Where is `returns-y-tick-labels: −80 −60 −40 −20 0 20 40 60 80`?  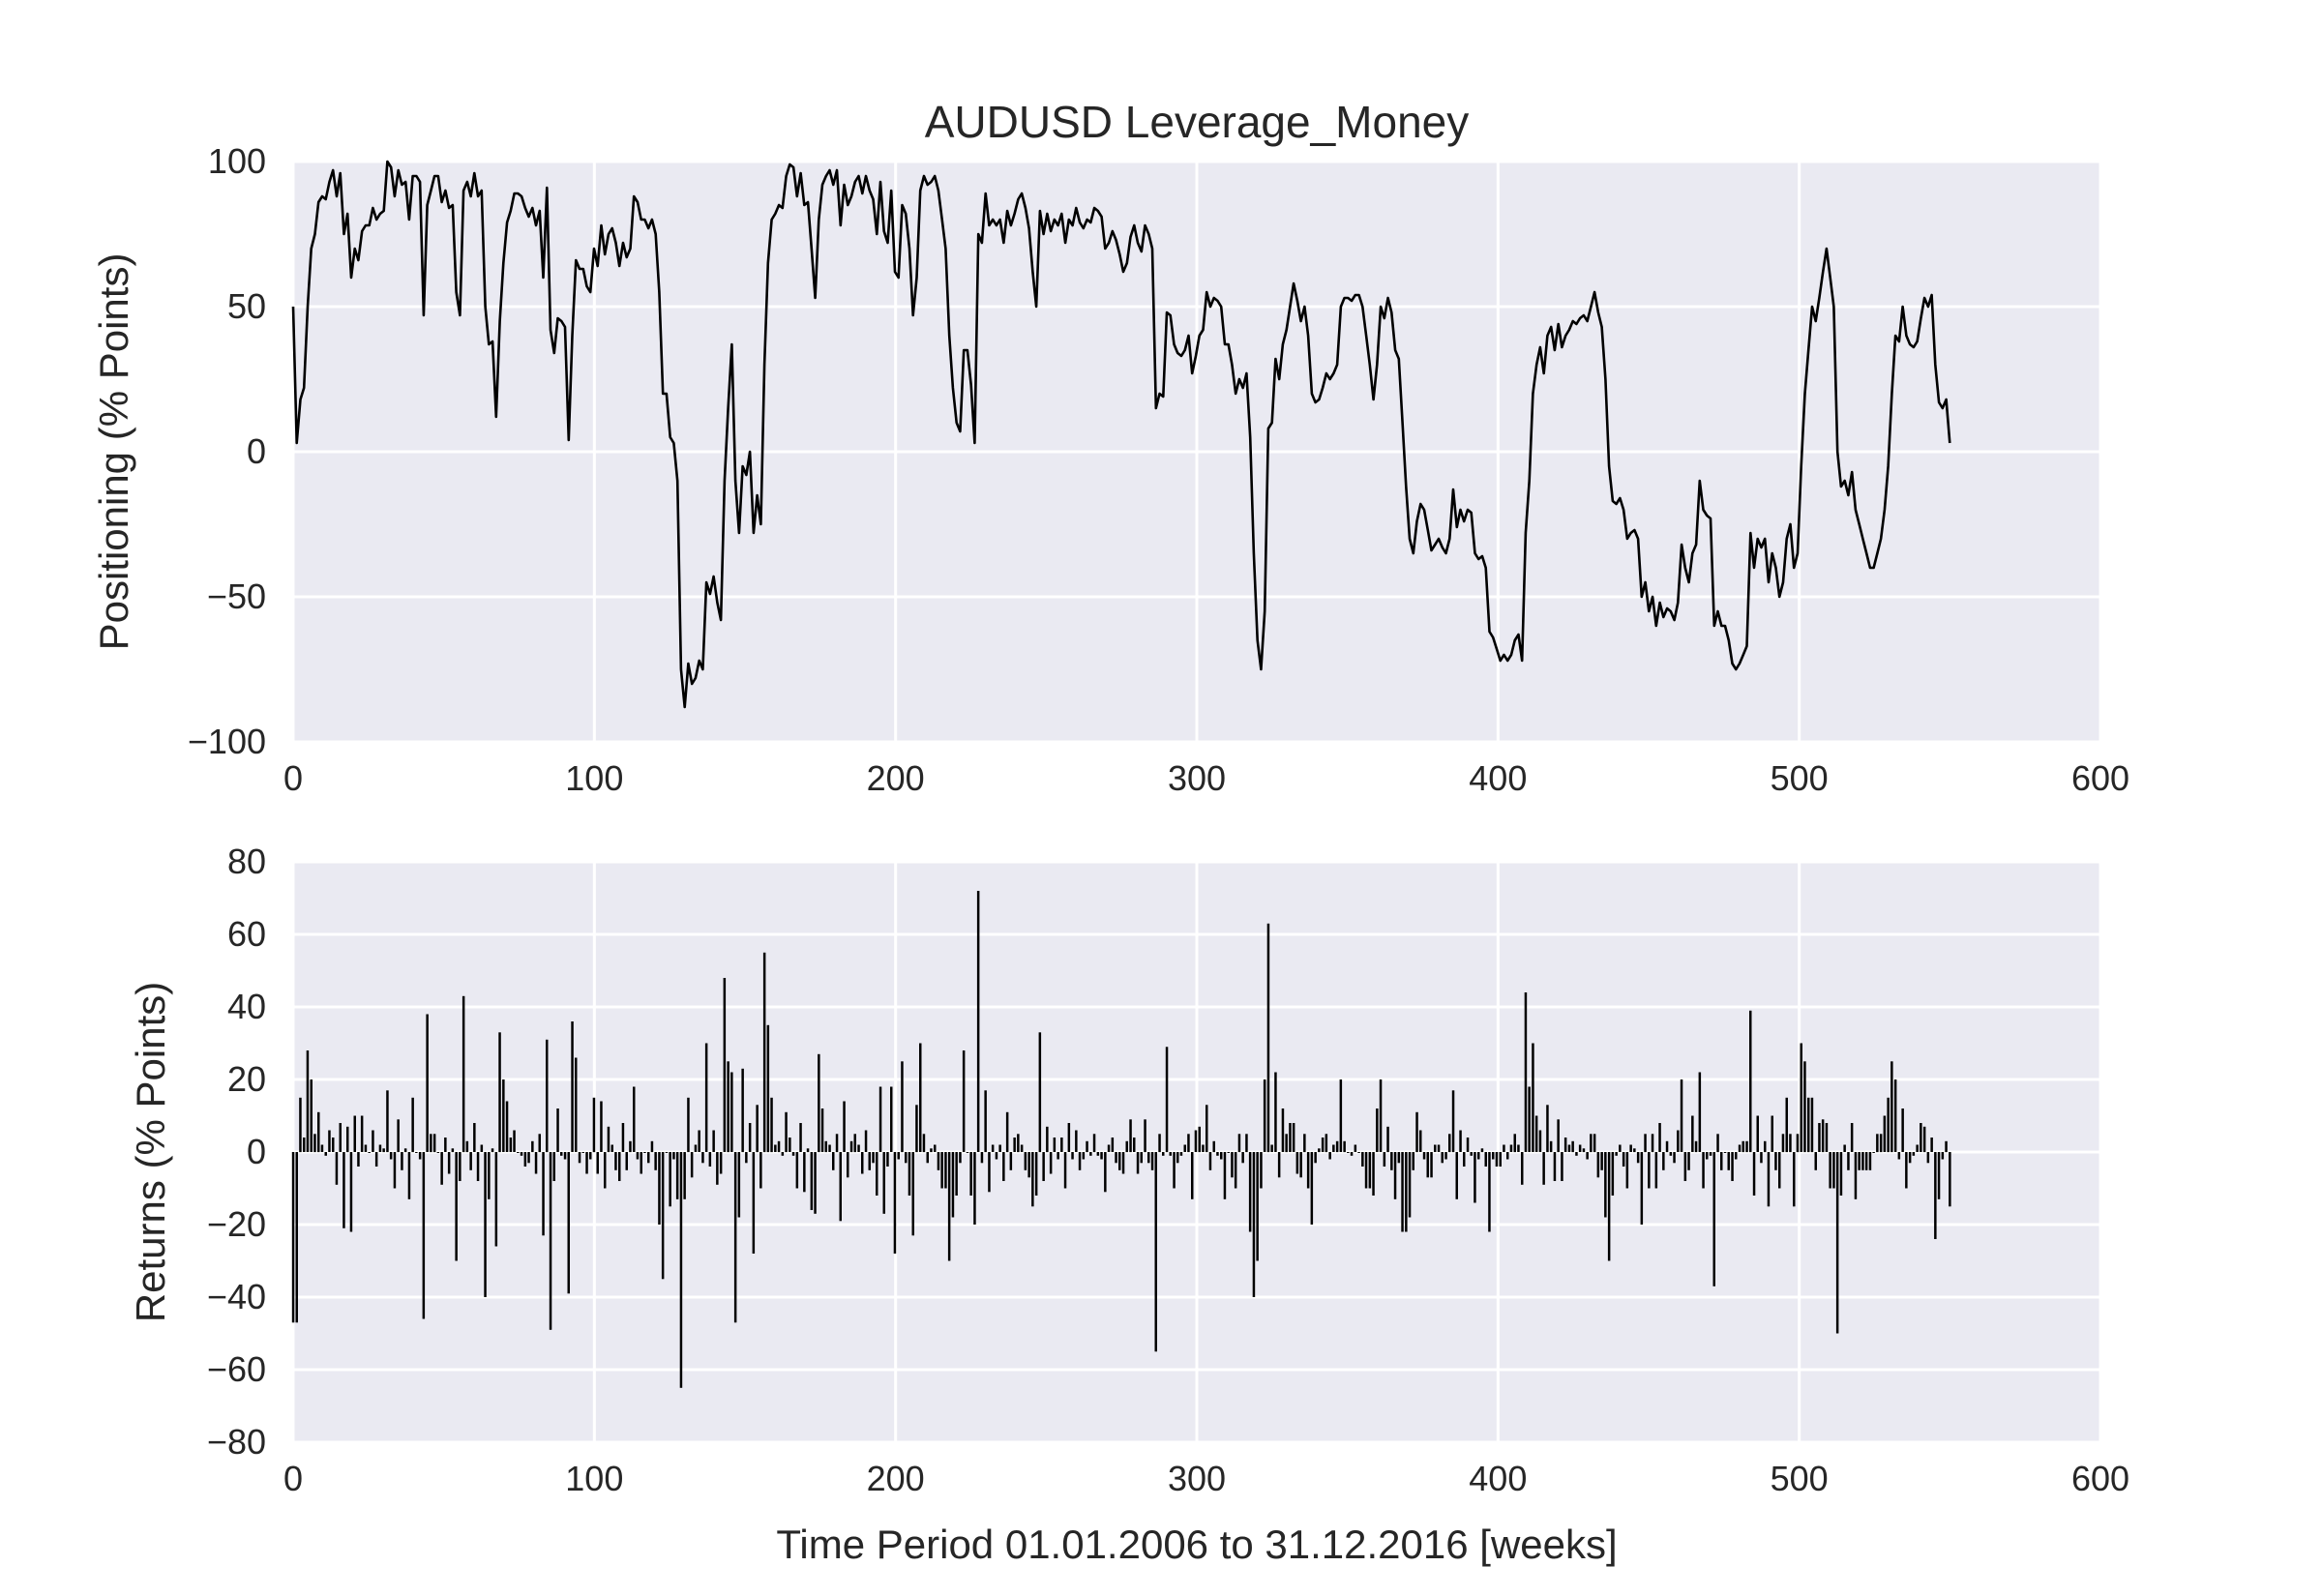 returns-y-tick-labels: −80 −60 −40 −20 0 20 40 60 80 is located at coordinates (236, 1152).